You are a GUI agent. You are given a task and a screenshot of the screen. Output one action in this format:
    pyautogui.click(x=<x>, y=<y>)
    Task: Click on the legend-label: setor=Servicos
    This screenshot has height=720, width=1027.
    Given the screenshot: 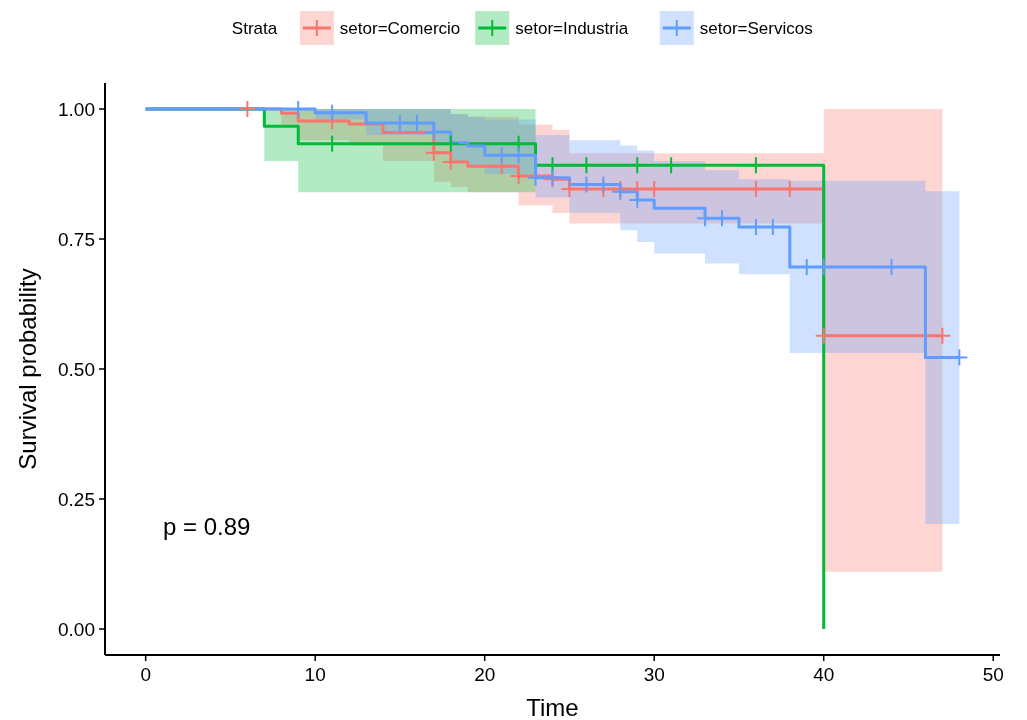 What is the action you would take?
    pyautogui.click(x=756, y=28)
    